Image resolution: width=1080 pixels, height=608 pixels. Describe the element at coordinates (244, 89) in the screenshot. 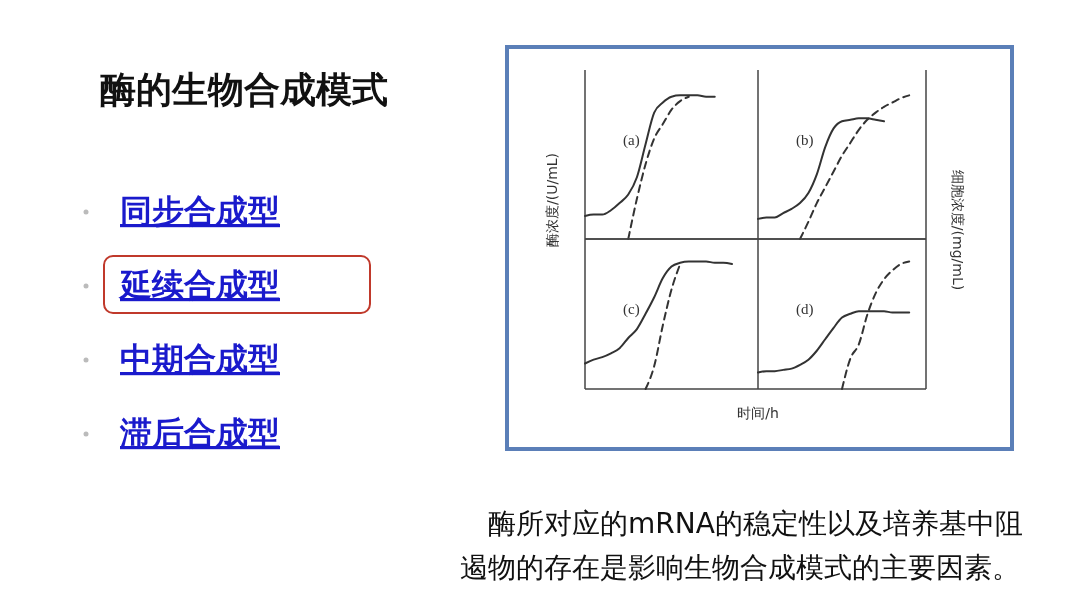

I see `text: 酶的生物合成模式` at that location.